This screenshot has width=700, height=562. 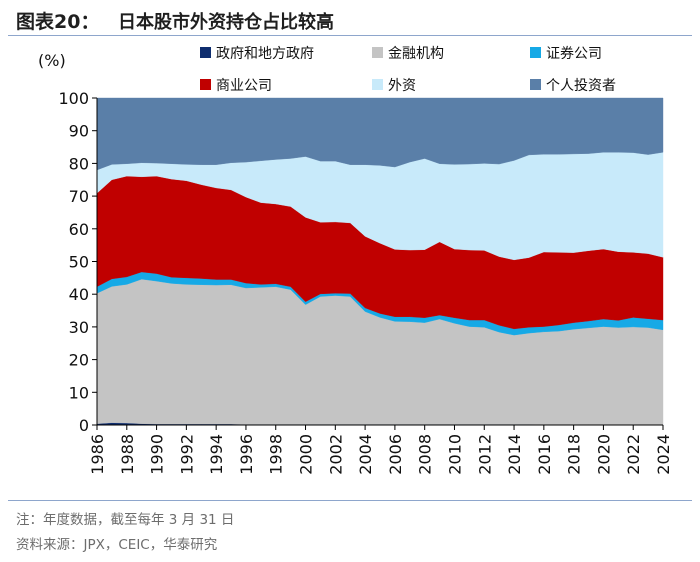 What do you see at coordinates (79, 392) in the screenshot?
I see `y-tick-label: 10` at bounding box center [79, 392].